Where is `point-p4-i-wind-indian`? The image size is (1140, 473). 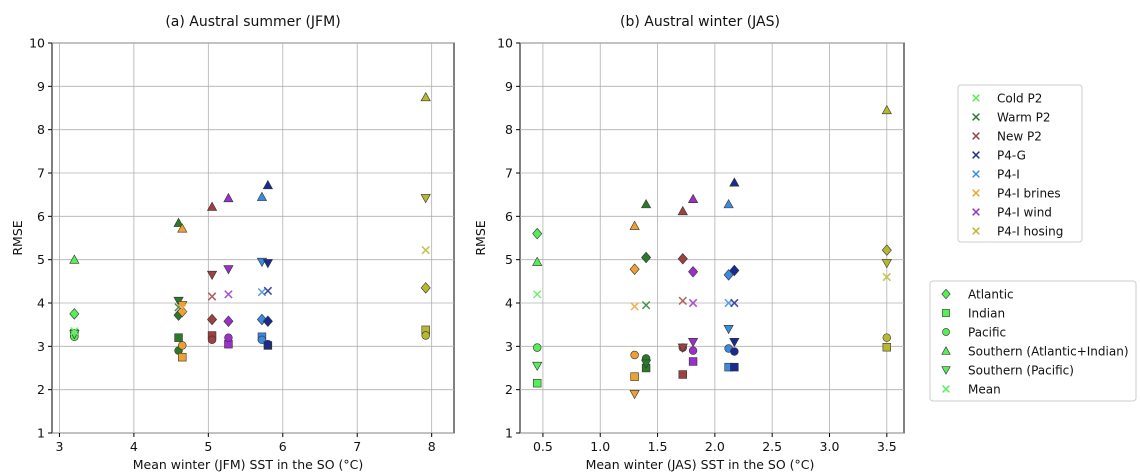 point-p4-i-wind-indian is located at coordinates (693, 361).